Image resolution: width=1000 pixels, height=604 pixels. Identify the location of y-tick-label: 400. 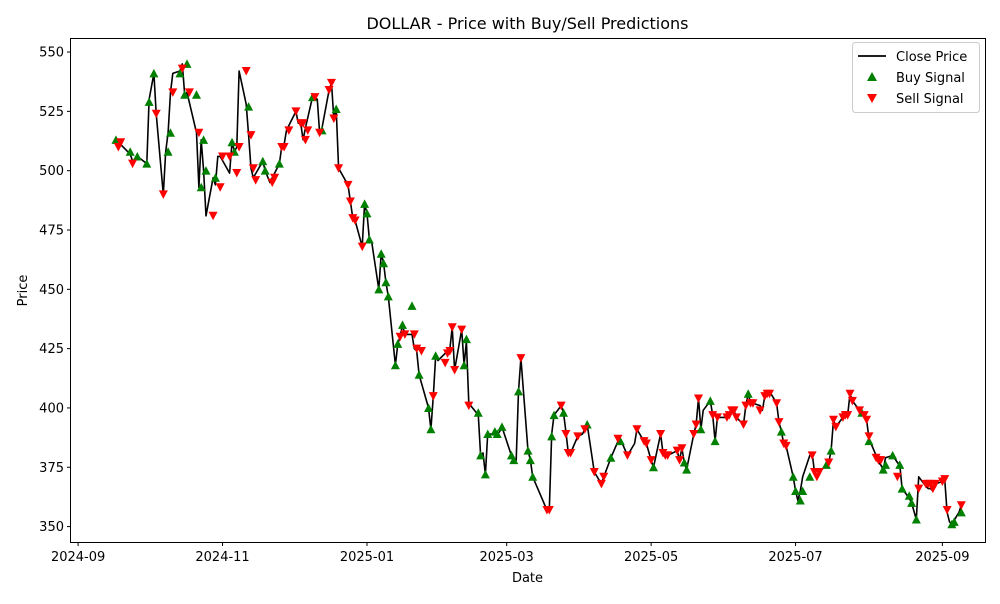
(51, 408).